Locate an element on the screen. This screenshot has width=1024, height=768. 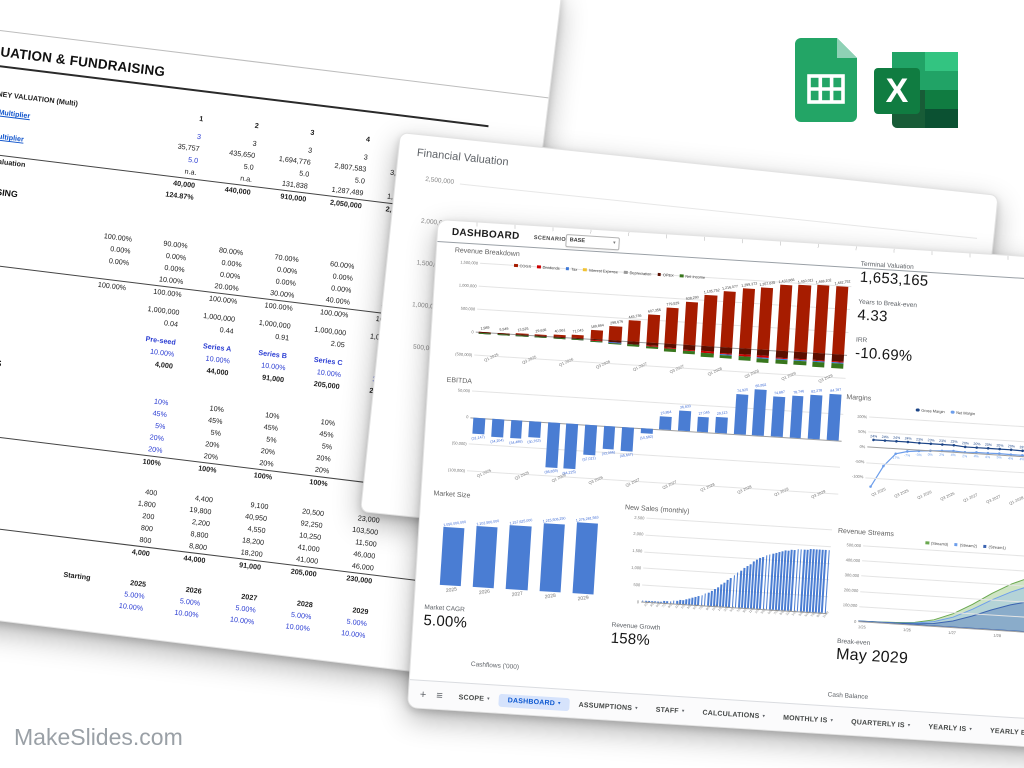
cashflows-chart-title: Cashflows ('000) is located at coordinates (495, 665).